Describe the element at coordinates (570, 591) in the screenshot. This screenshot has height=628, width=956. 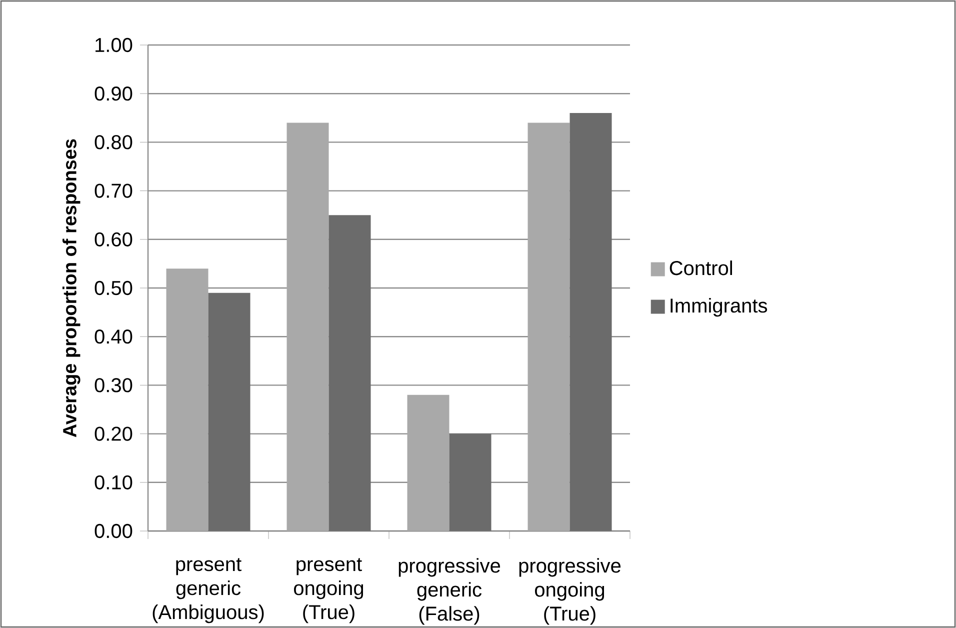
I see `x-tick-label: progressive ongoing (True)` at that location.